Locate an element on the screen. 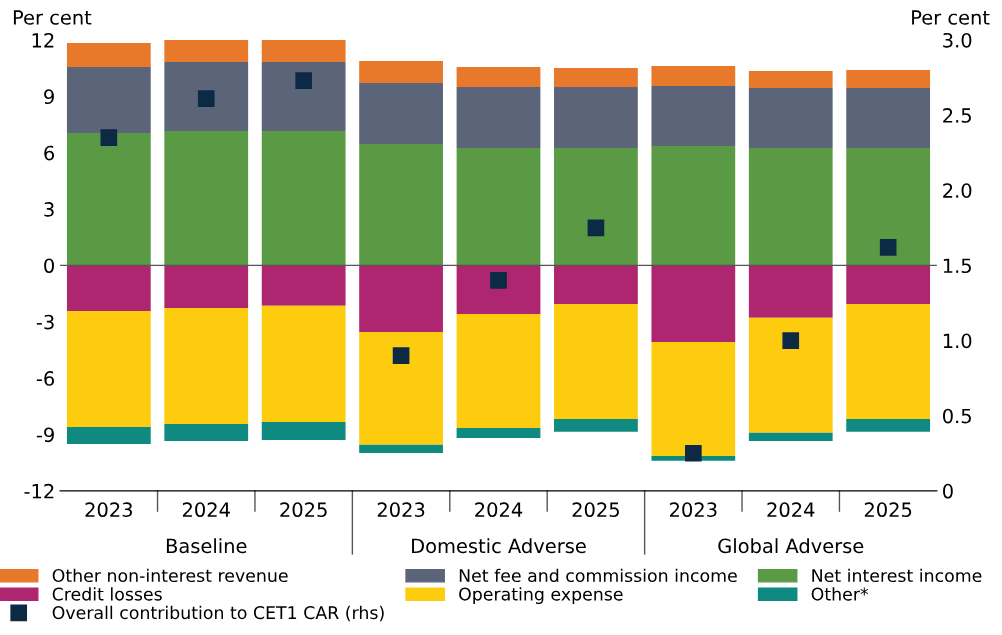 The height and width of the screenshot is (635, 1002). y-tick-label: 6 is located at coordinates (49, 153).